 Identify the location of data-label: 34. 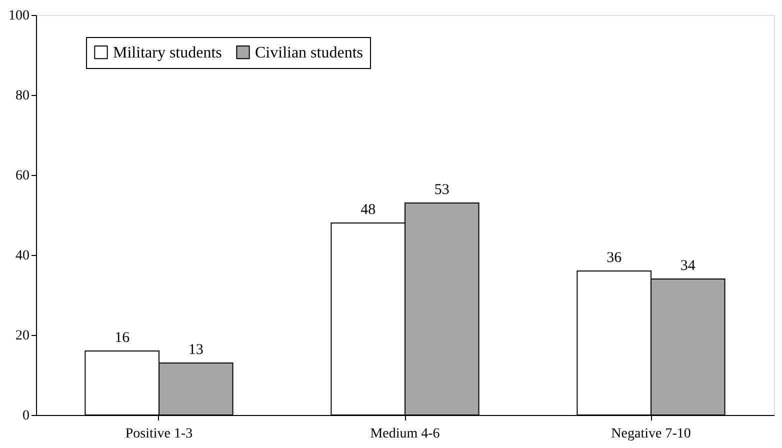
(688, 266).